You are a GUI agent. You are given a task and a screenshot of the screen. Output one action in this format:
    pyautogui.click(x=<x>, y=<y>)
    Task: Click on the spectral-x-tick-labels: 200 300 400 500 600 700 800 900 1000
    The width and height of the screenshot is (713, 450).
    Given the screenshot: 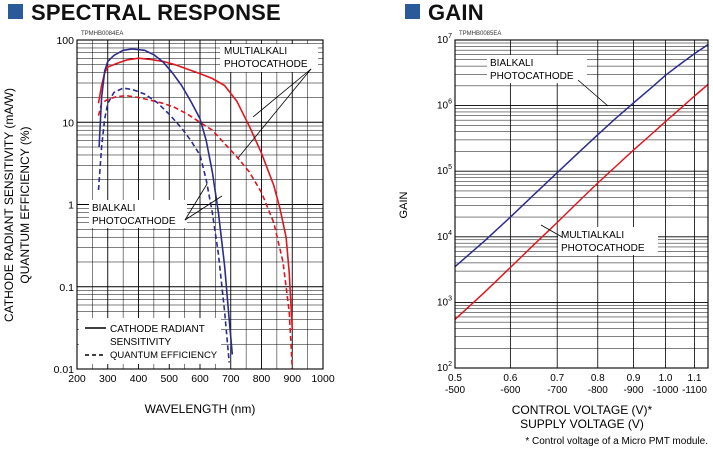 What is the action you would take?
    pyautogui.click(x=201, y=379)
    